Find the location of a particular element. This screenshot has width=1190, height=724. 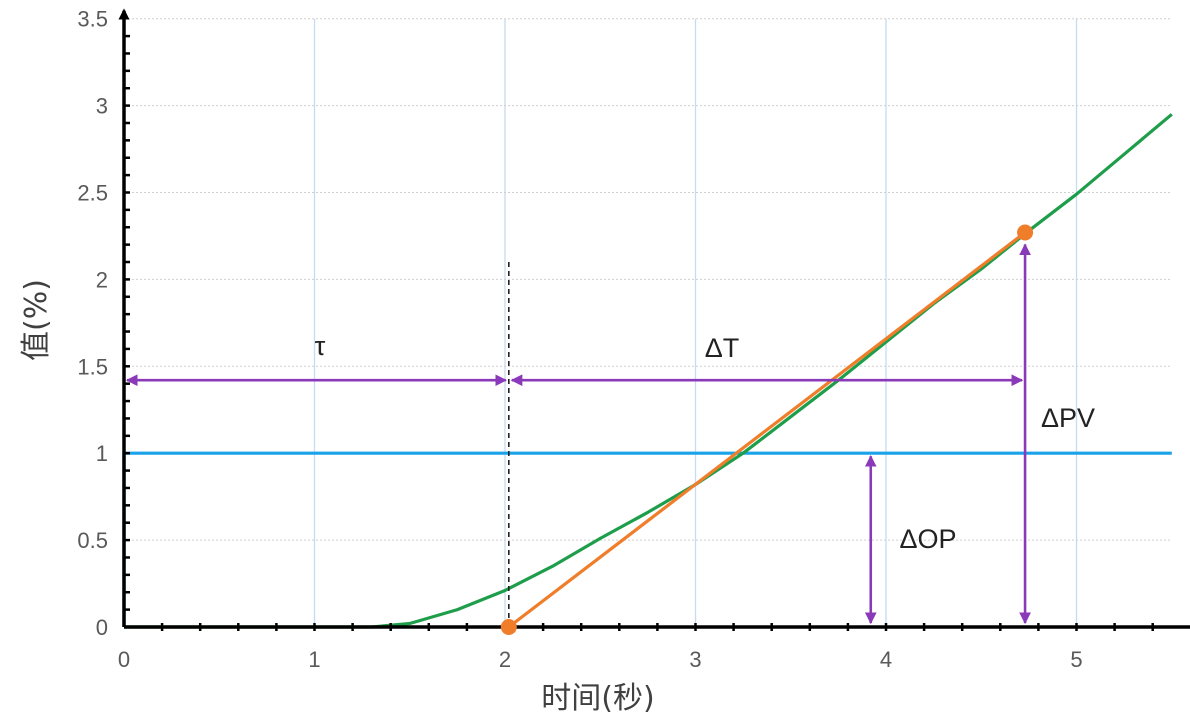

x-tick-label: 2 is located at coordinates (505, 659).